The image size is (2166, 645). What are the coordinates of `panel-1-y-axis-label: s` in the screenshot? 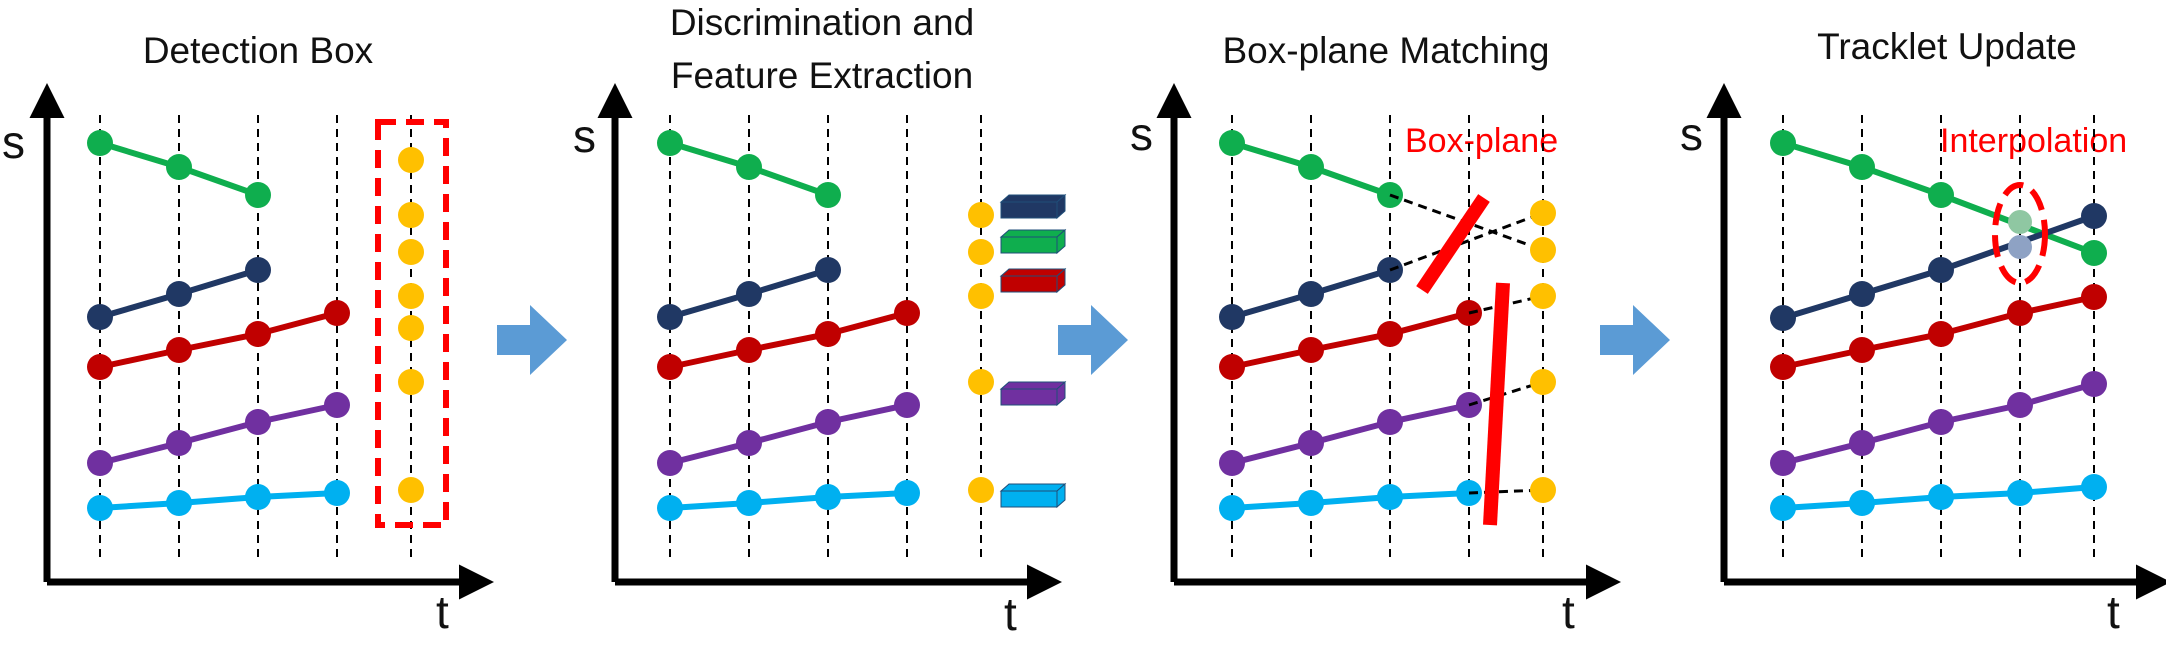 It's located at (13, 142).